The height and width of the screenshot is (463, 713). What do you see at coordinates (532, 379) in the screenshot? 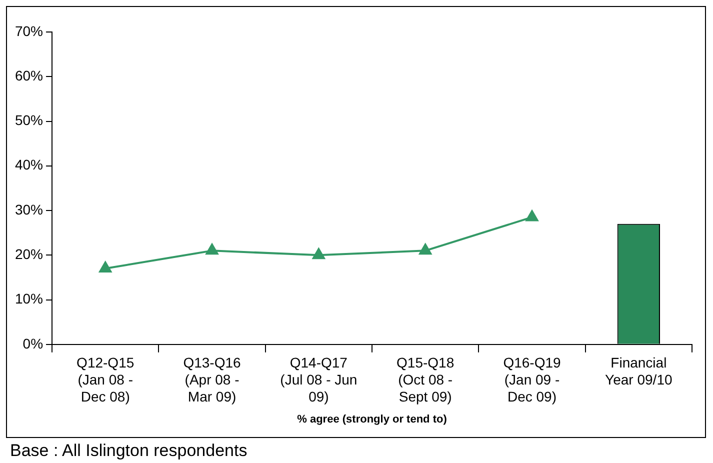
I see `x-tick-label: Q16-Q19 (Jan 09 - Dec 09)` at bounding box center [532, 379].